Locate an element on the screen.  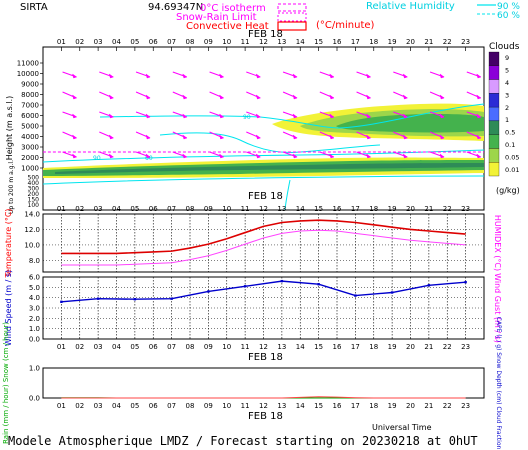
rh-contour-upper is located at coordinates (292, 116).